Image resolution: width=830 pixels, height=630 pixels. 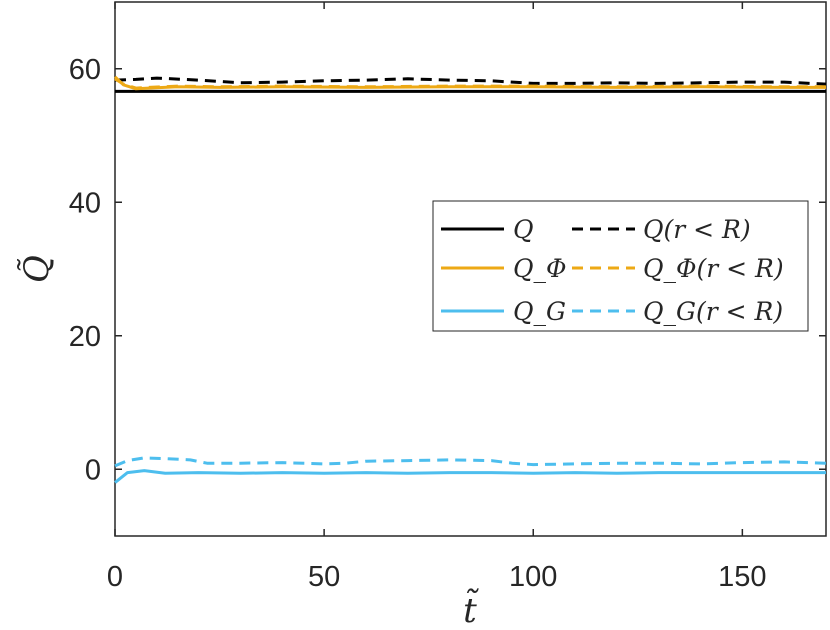 I want to click on legend-label-q: Q, so click(x=523, y=229).